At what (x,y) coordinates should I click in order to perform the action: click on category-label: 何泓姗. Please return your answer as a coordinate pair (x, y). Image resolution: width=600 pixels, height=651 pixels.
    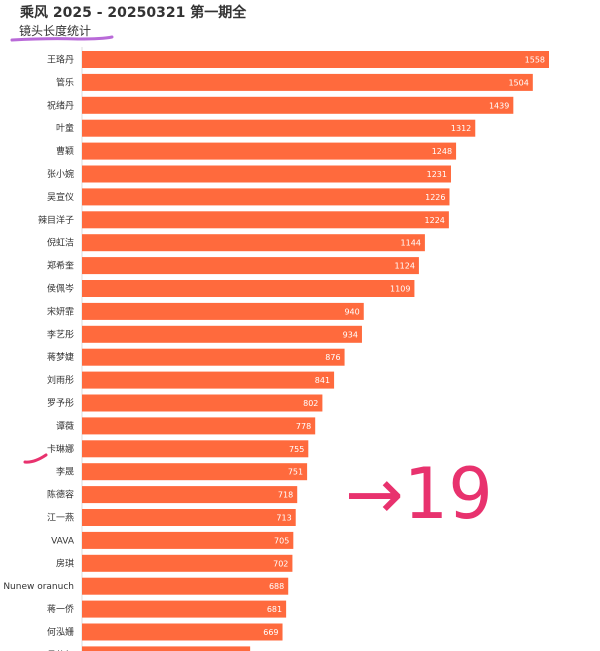
    Looking at the image, I should click on (60, 632).